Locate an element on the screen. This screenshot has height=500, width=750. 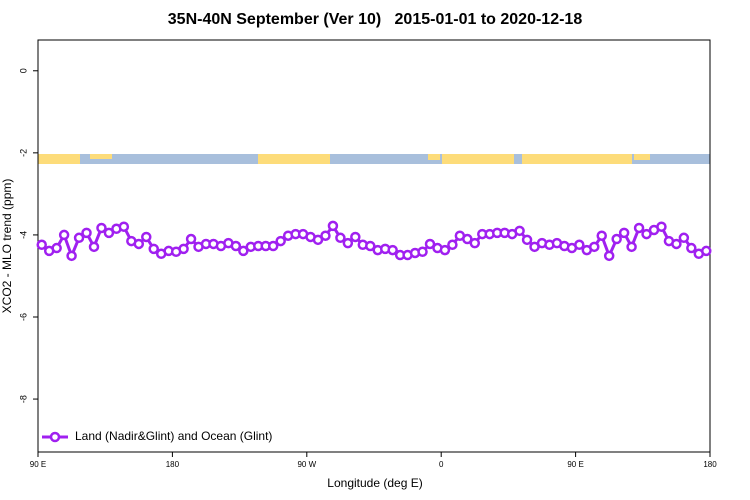
y-tick-label: -8 is located at coordinates (23, 399).